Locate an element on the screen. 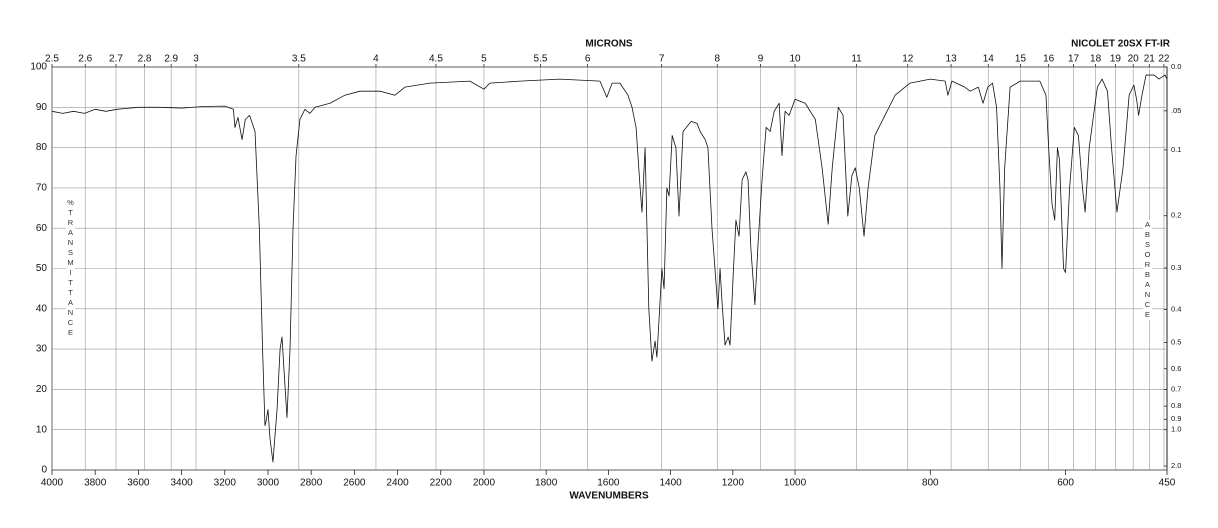 This screenshot has height=528, width=1218. micron-tick-label: 3.5 is located at coordinates (299, 59).